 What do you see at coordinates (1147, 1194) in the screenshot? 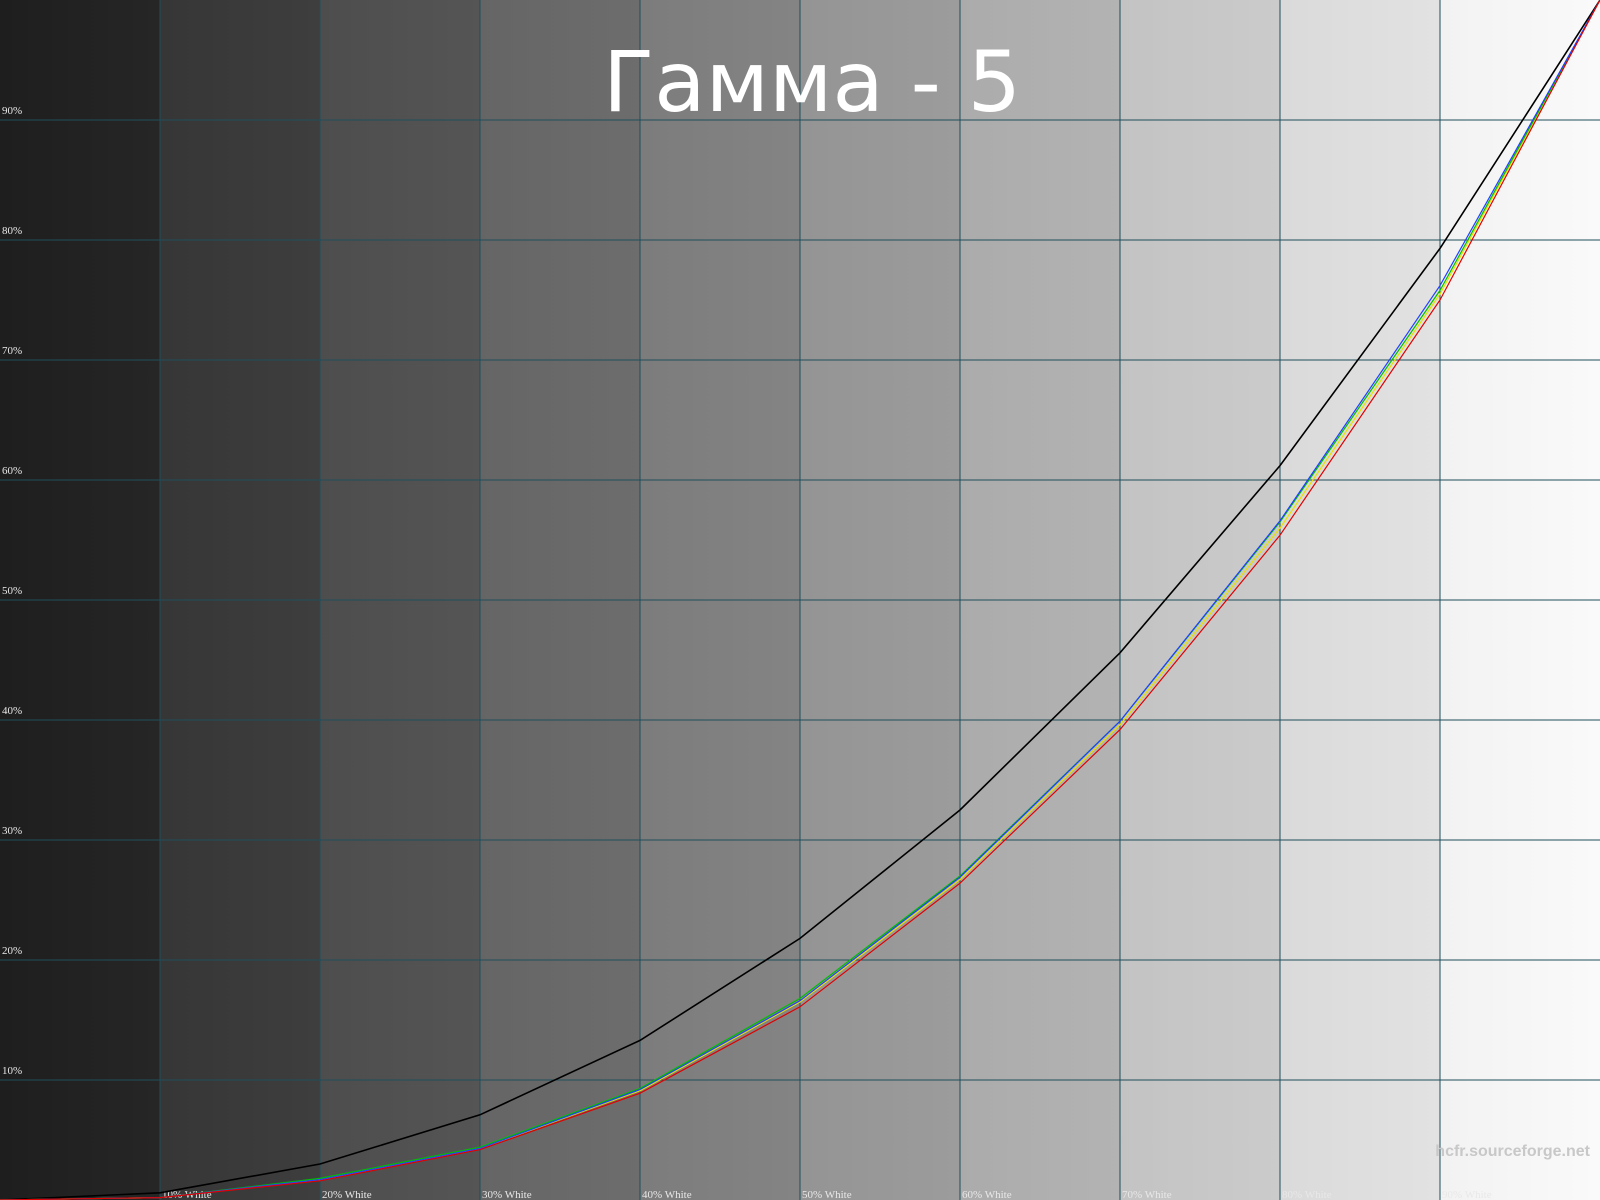
I see `x-tick-label: 70% White` at bounding box center [1147, 1194].